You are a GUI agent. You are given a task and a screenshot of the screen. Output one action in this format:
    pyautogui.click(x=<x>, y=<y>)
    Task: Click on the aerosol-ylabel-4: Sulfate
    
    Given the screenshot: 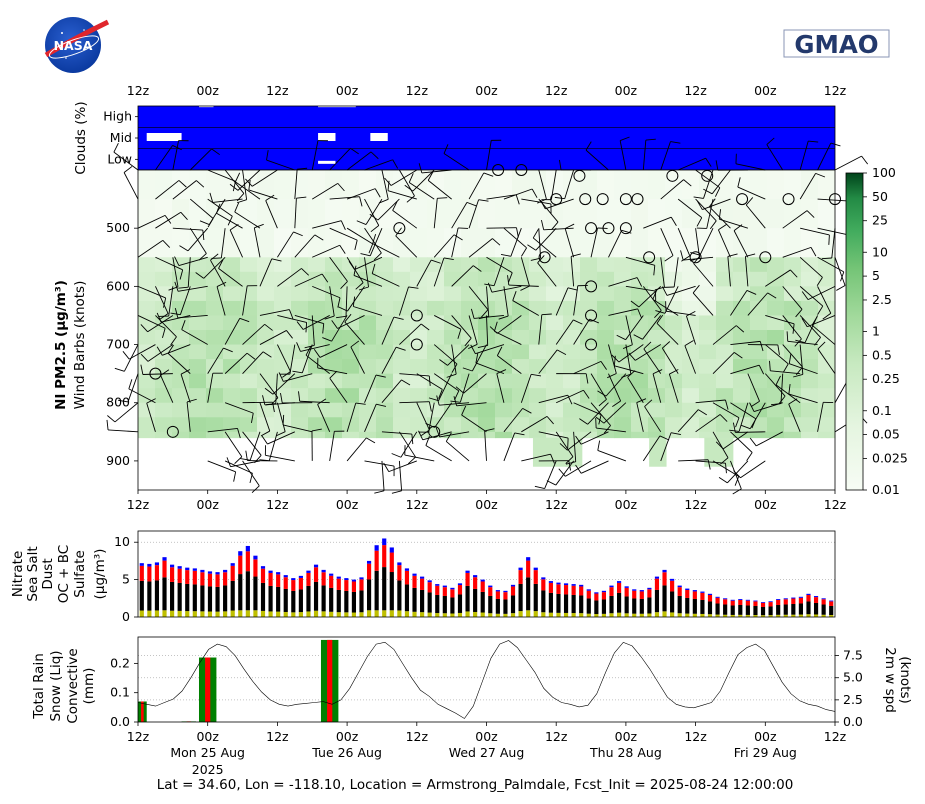 What is the action you would take?
    pyautogui.click(x=80, y=574)
    